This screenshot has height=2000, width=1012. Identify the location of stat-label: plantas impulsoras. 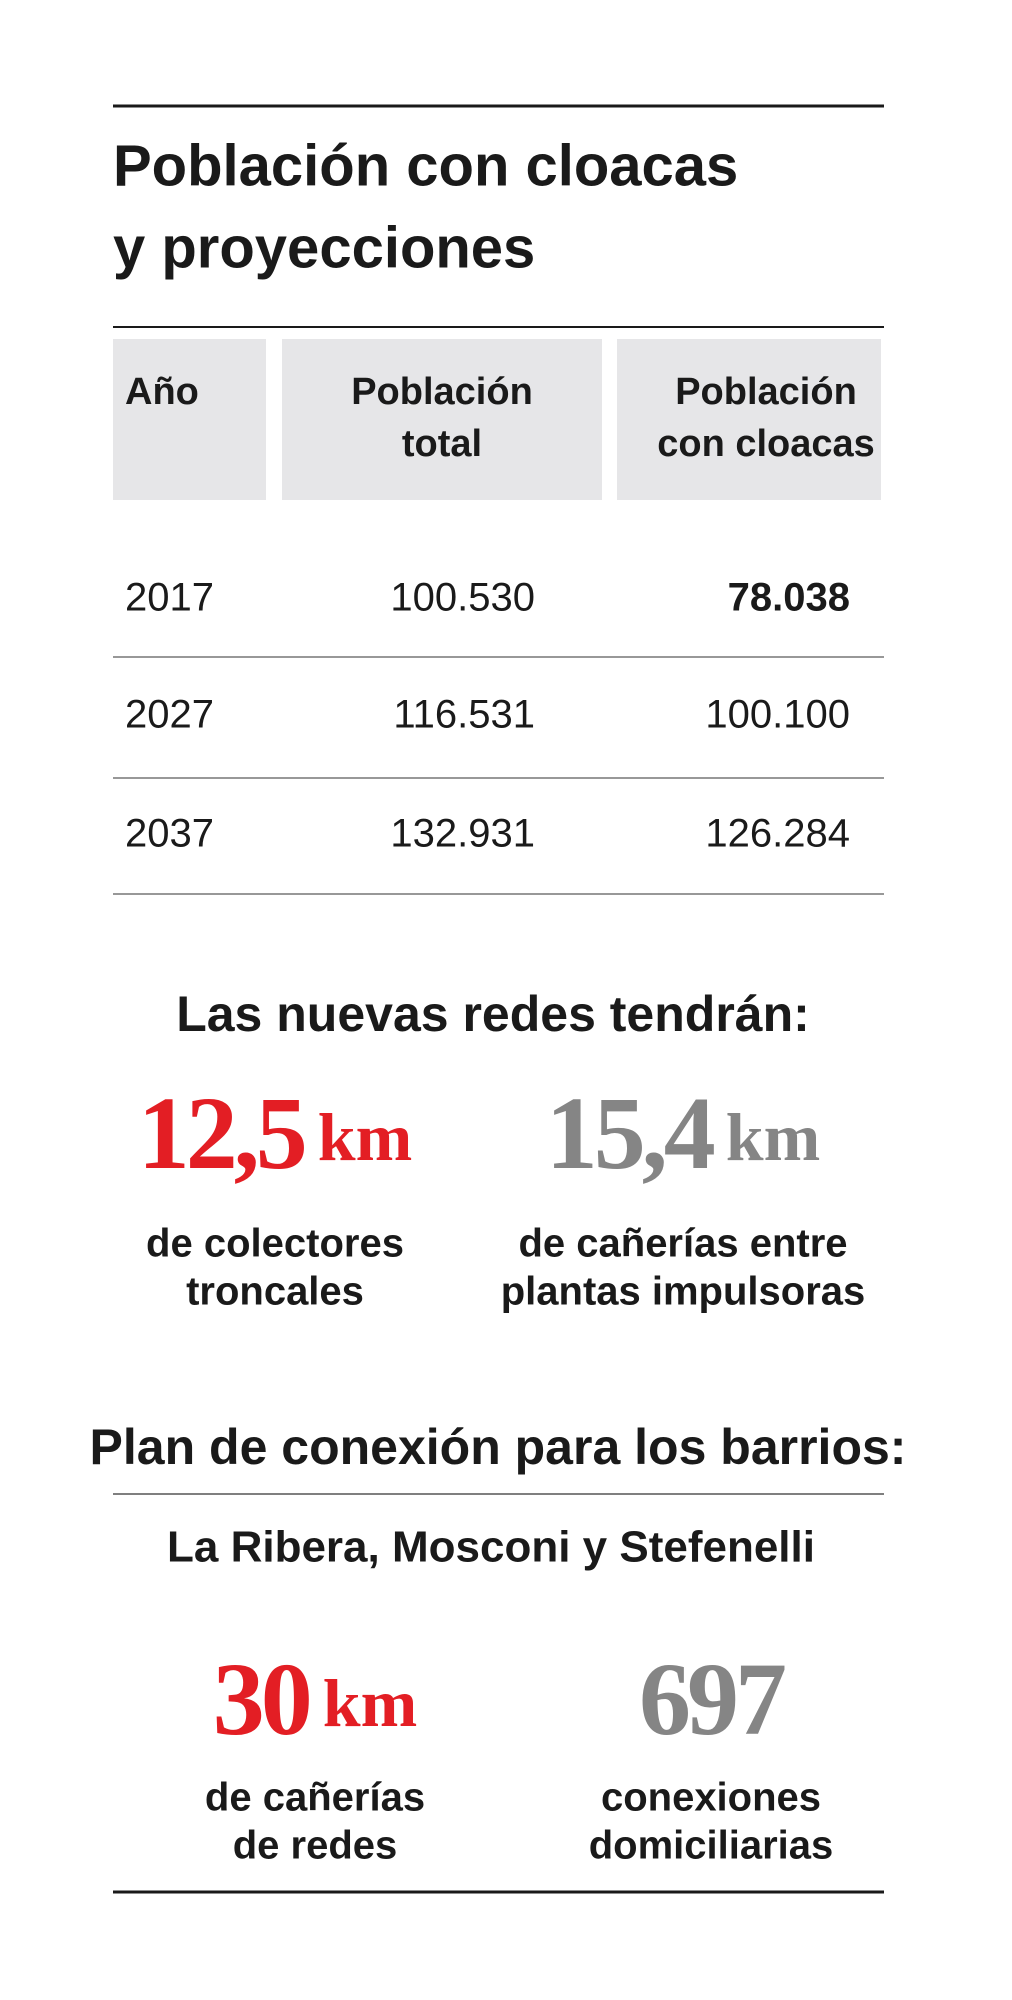
(683, 1292).